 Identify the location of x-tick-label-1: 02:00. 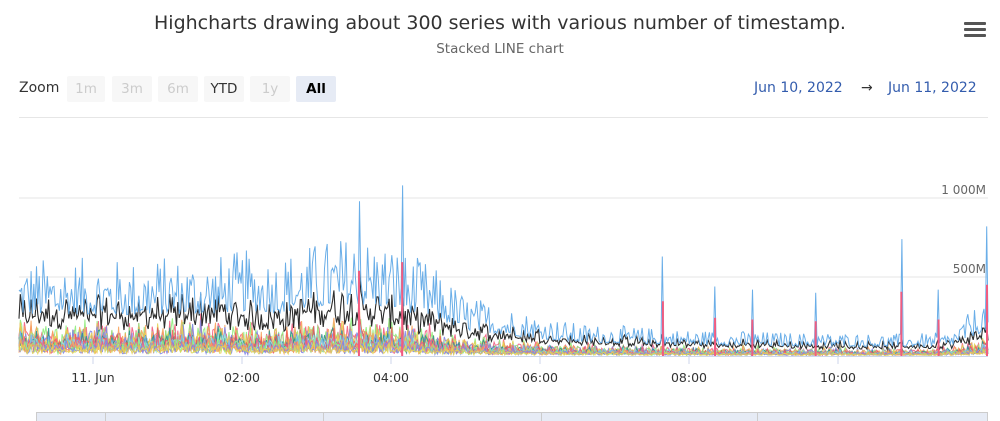
(242, 377).